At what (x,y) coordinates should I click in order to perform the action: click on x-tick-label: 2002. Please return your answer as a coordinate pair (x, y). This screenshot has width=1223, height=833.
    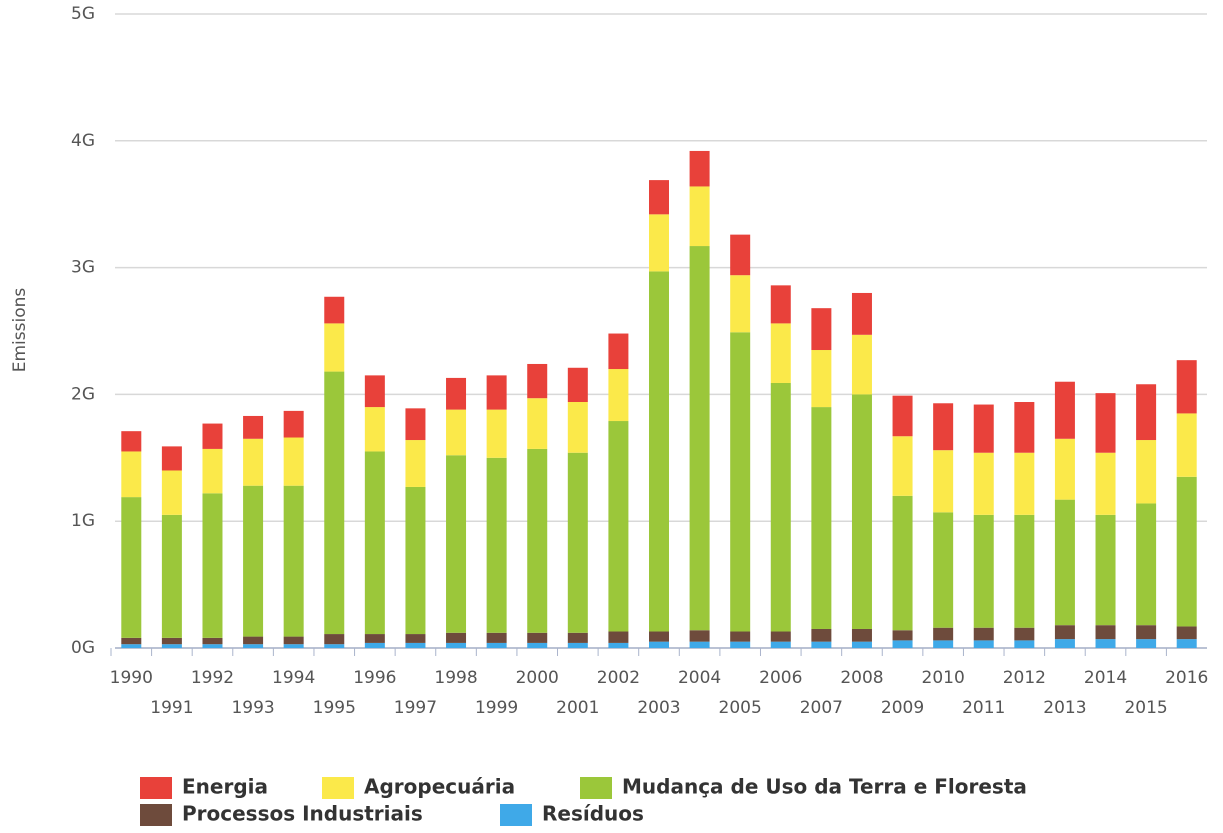
    Looking at the image, I should click on (618, 678).